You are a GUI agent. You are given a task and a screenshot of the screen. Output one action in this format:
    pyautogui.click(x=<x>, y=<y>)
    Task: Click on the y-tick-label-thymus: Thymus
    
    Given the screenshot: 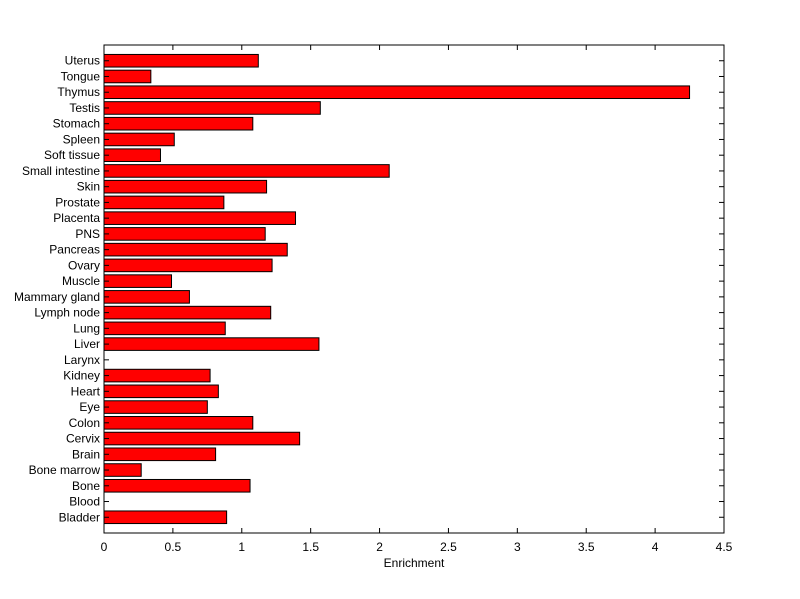 What is the action you would take?
    pyautogui.click(x=78, y=92)
    